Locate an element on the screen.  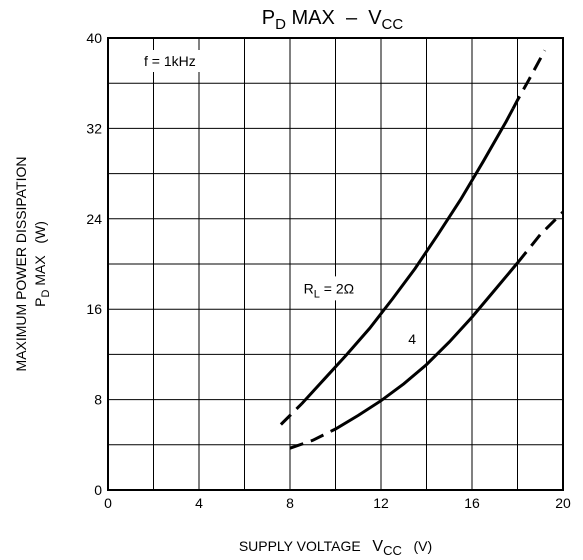
x-axis-label-gap is located at coordinates (367, 546).